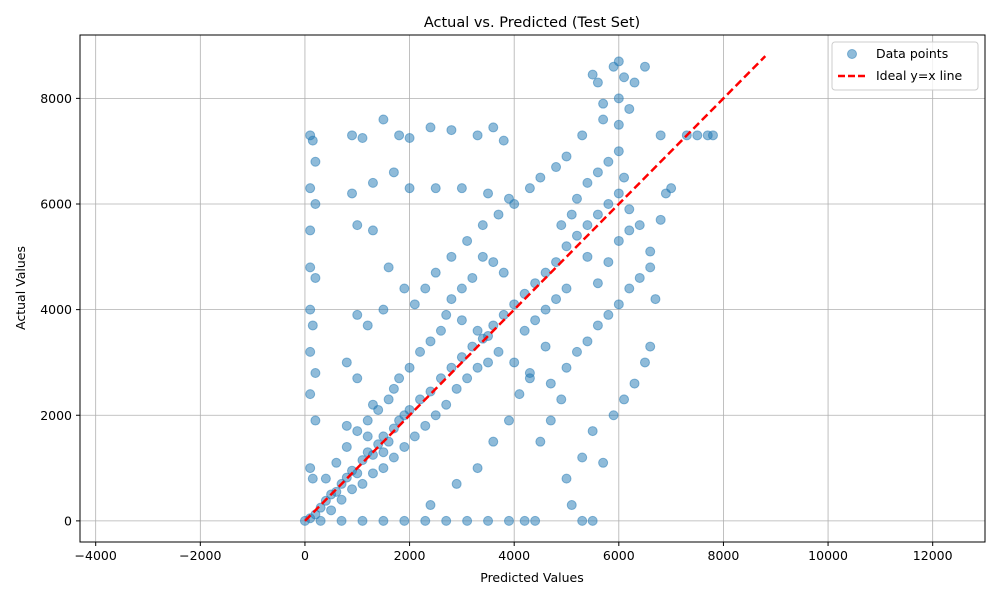 The height and width of the screenshot is (600, 1000). I want to click on x-tick-label: 6000, so click(619, 555).